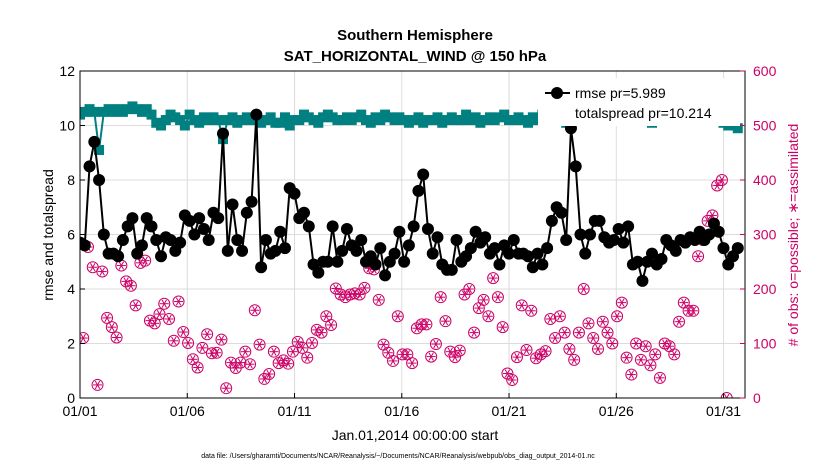  Describe the element at coordinates (187, 411) in the screenshot. I see `x-tick-label: 01/06` at that location.